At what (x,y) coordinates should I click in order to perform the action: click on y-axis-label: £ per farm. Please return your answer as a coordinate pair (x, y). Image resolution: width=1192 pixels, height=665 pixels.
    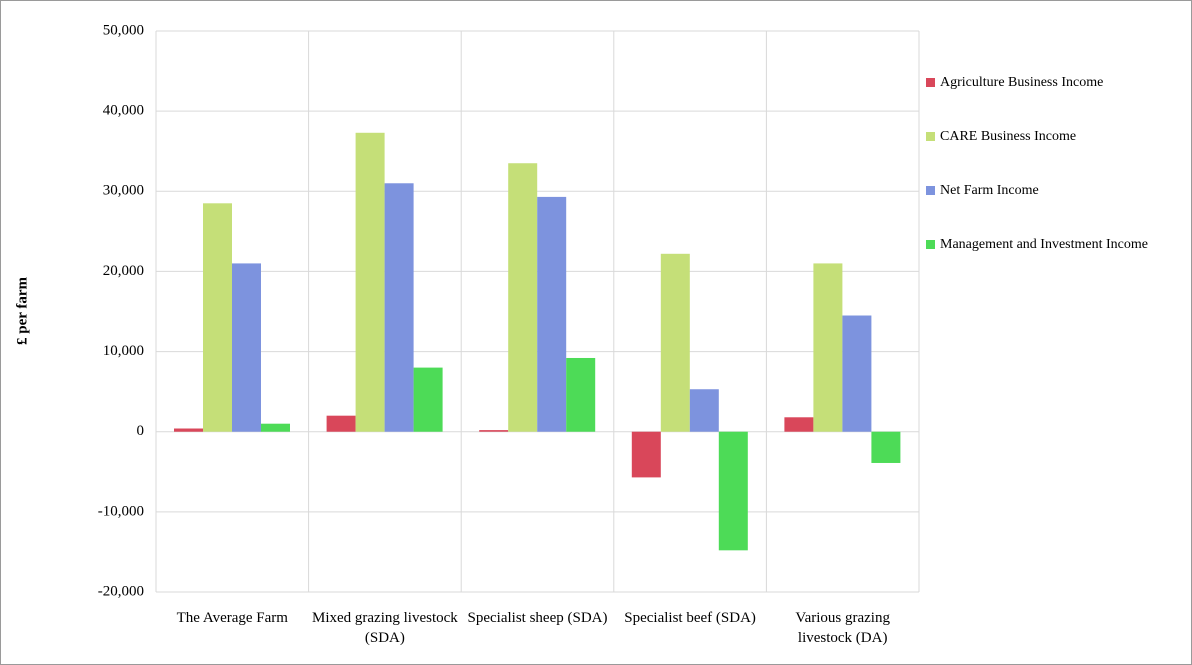
    Looking at the image, I should click on (22, 310).